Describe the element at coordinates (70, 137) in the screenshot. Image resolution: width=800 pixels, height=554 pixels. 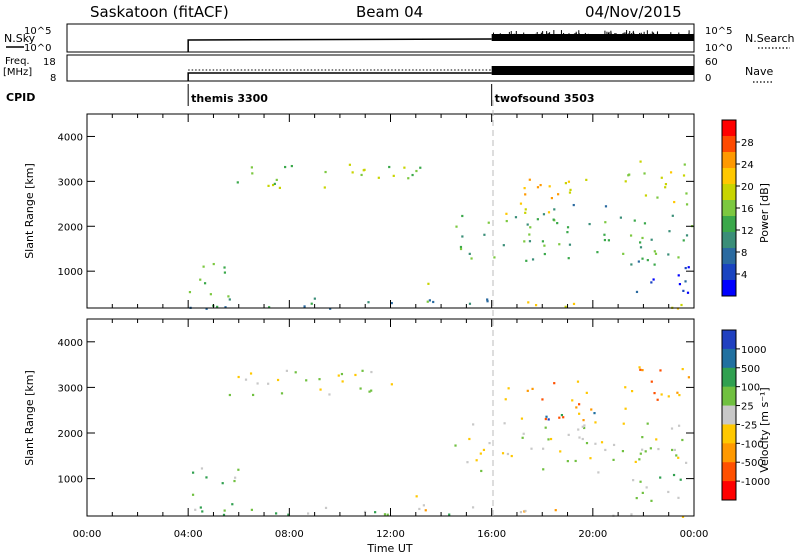
I see `y-tick-label: 4000` at that location.